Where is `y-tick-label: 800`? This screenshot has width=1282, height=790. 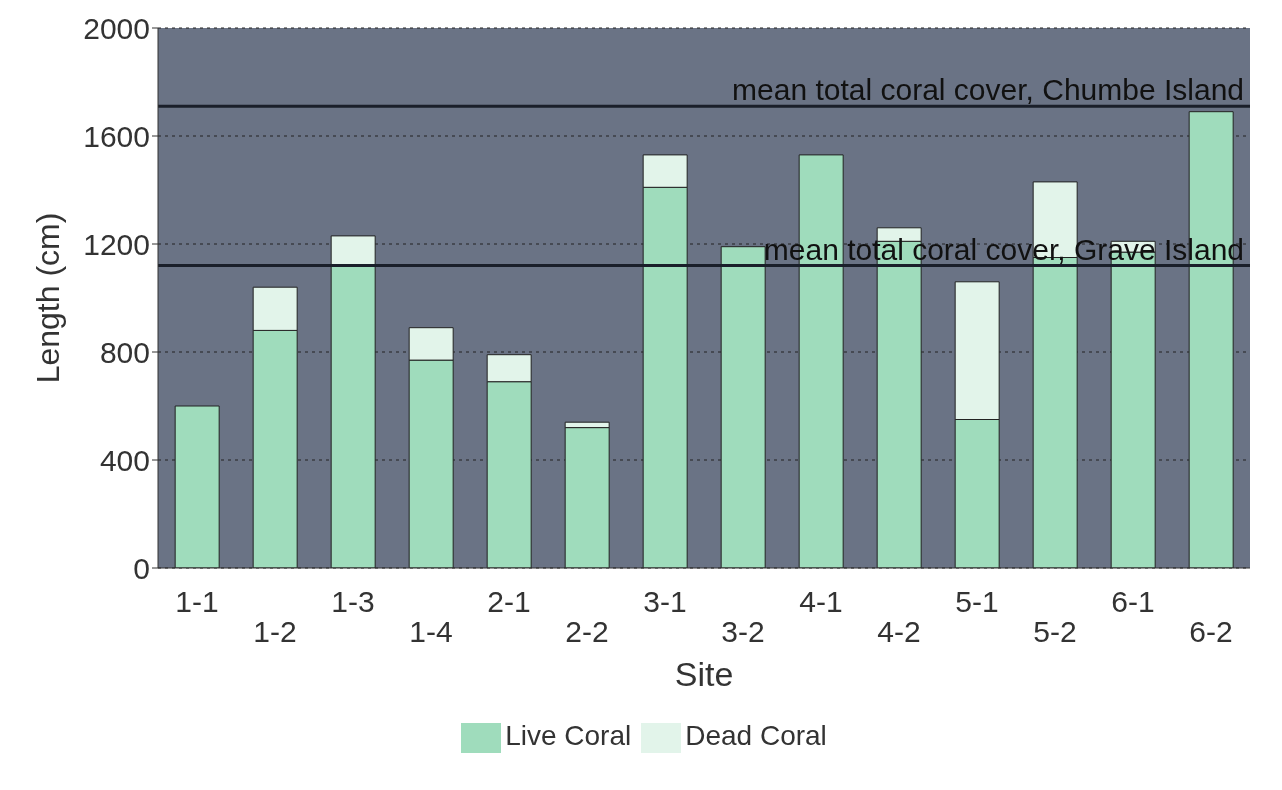
y-tick-label: 800 is located at coordinates (124, 352).